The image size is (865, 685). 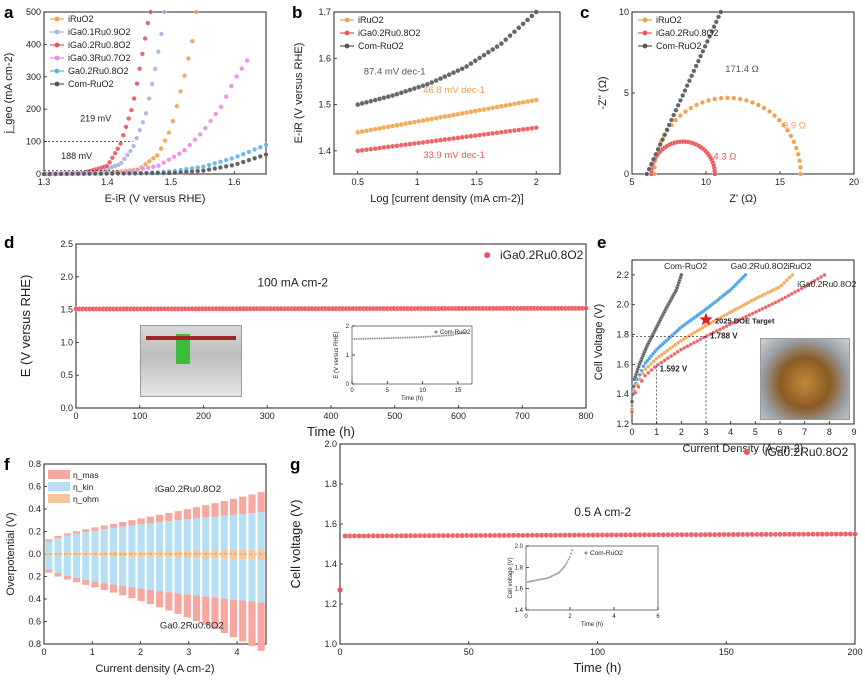 I want to click on x-tick-label: 1, so click(x=417, y=182).